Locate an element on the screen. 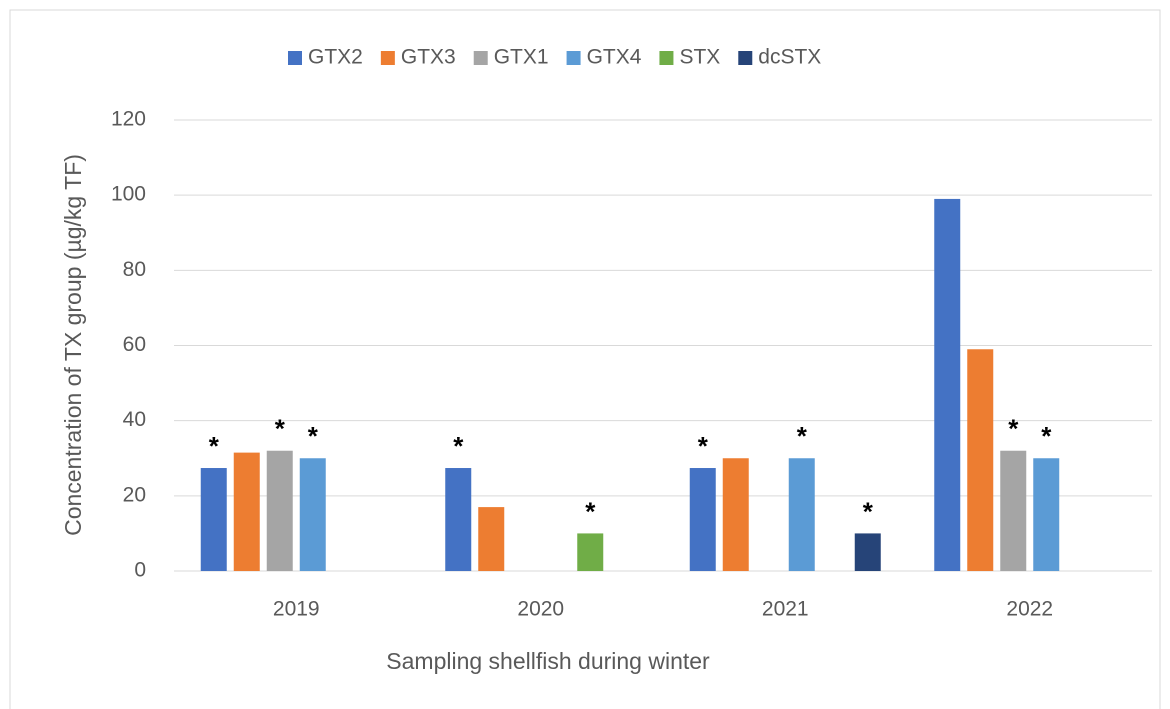 The image size is (1170, 709). legend-label: GTX2 is located at coordinates (335, 57).